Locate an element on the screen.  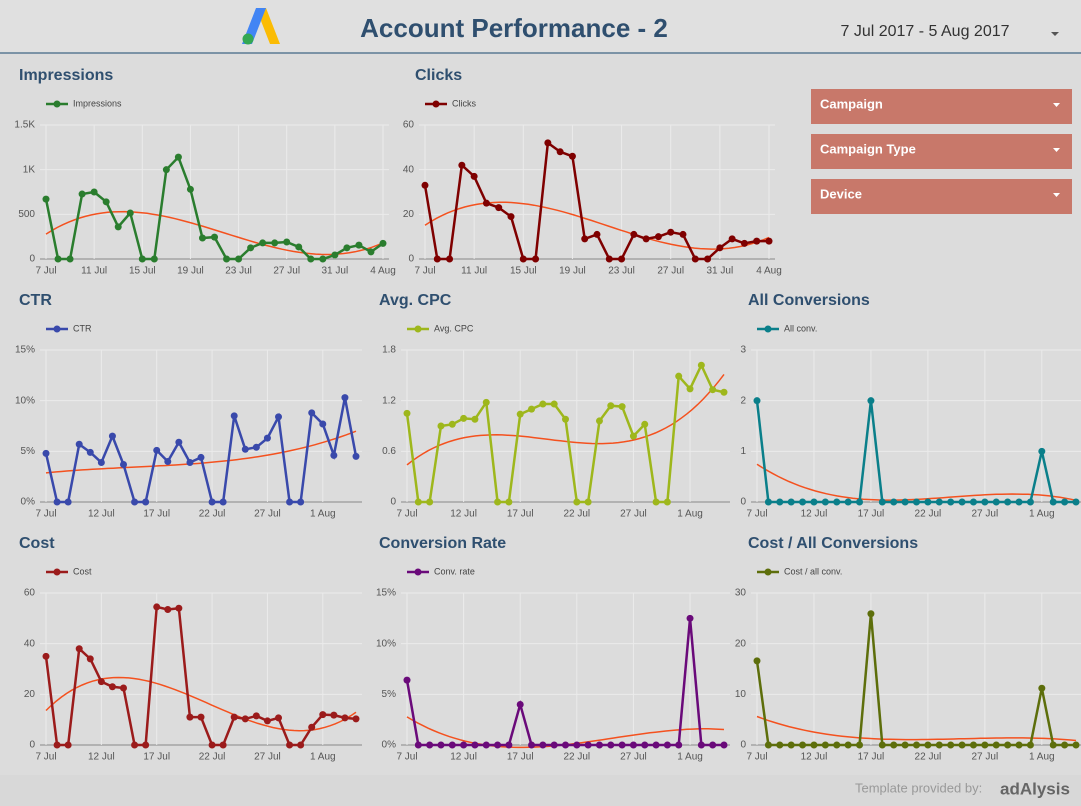
filter-label: Campaign is located at coordinates (851, 103).